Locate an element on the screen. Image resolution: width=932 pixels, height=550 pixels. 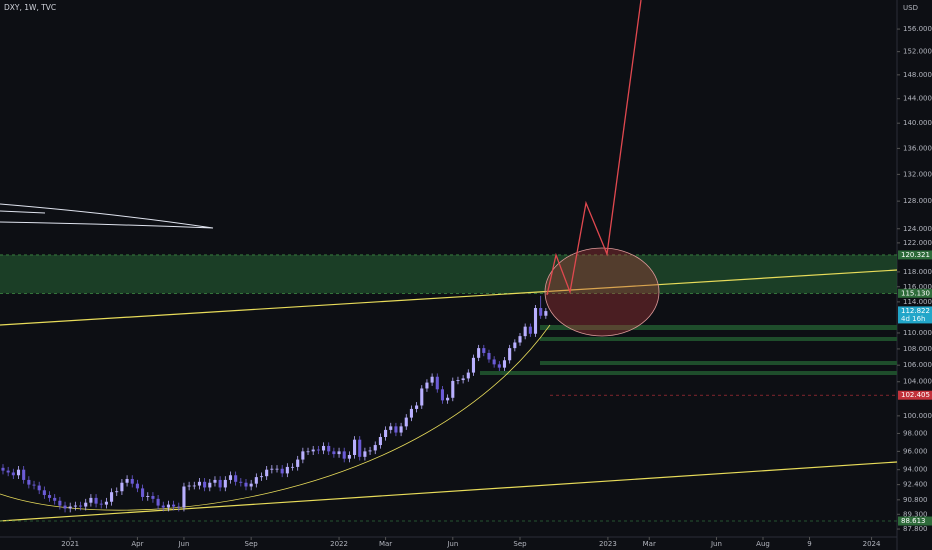
y-tick-label: 94.000 is located at coordinates (915, 470).